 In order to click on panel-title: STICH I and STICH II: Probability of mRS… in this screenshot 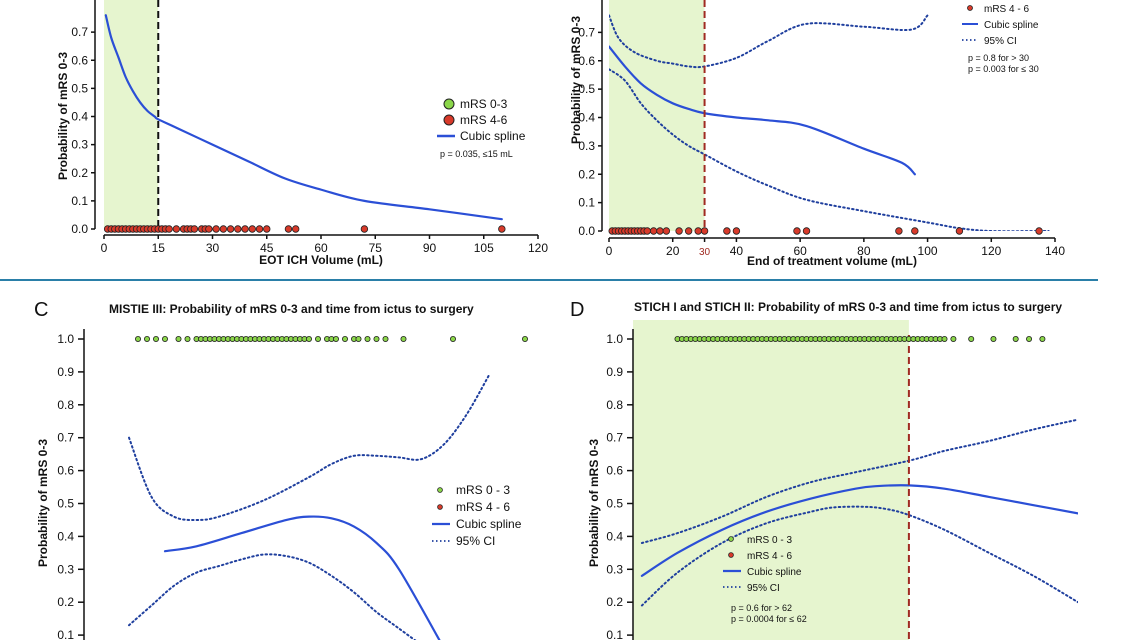, I will do `click(848, 307)`.